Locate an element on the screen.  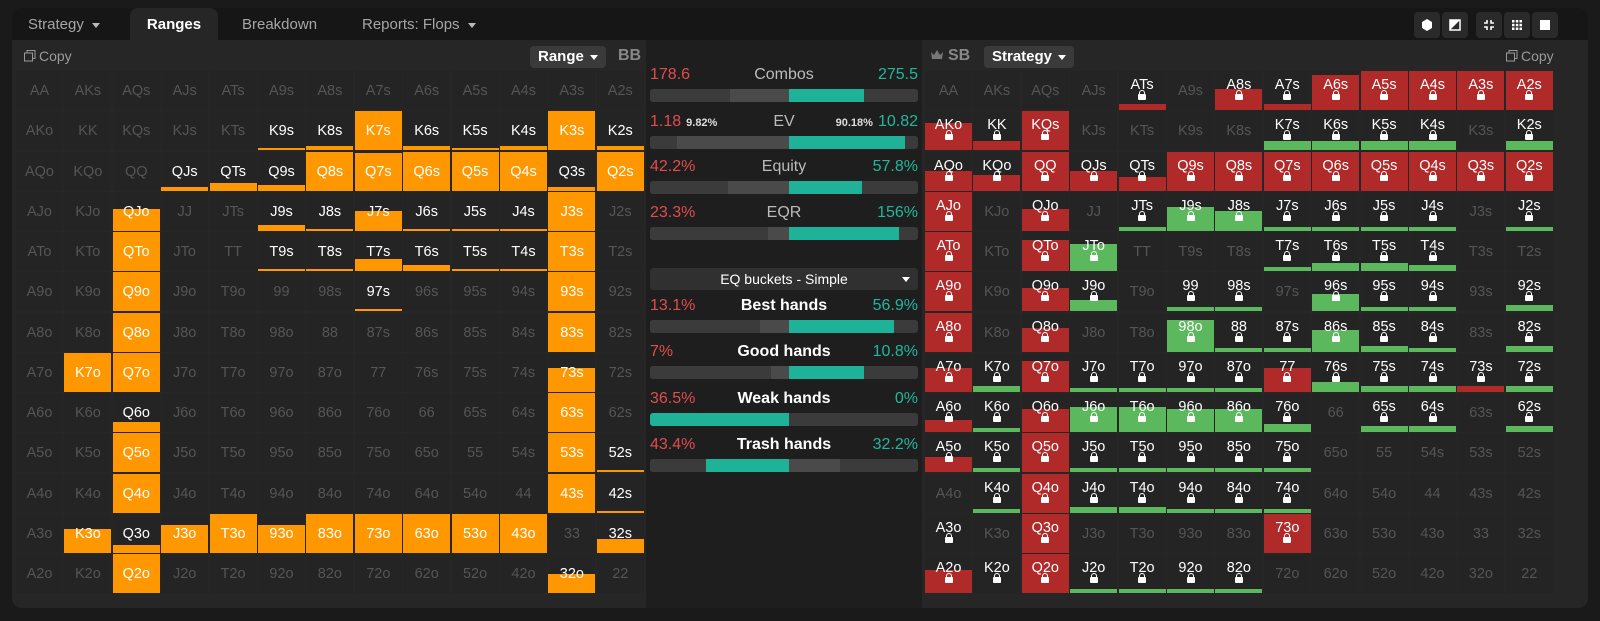
hand-cell: Q2o is located at coordinates (1045, 573).